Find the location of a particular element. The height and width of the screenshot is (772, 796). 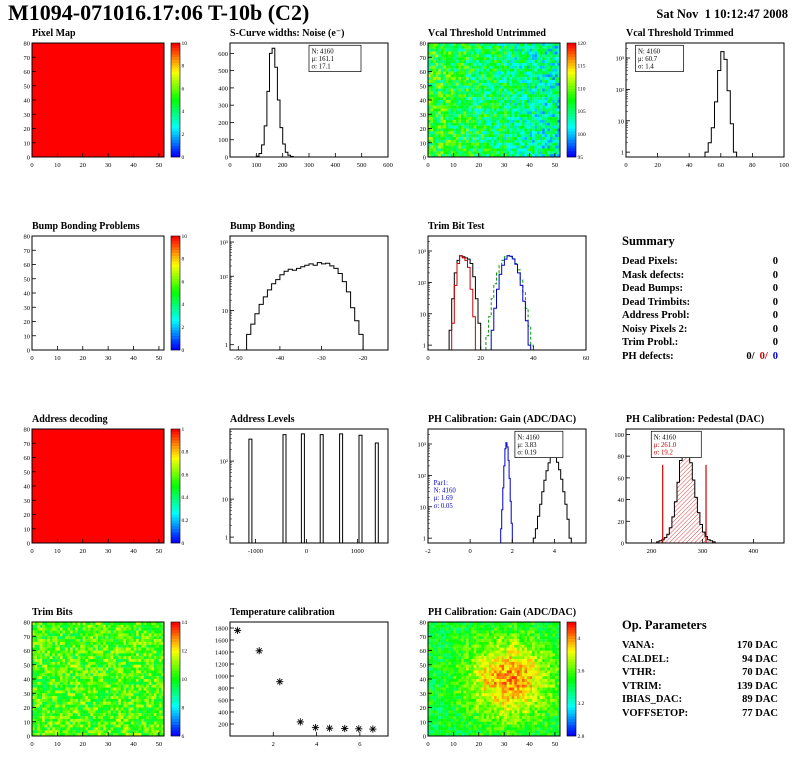

row-label: Noisy Pixels 2: is located at coordinates (655, 329).